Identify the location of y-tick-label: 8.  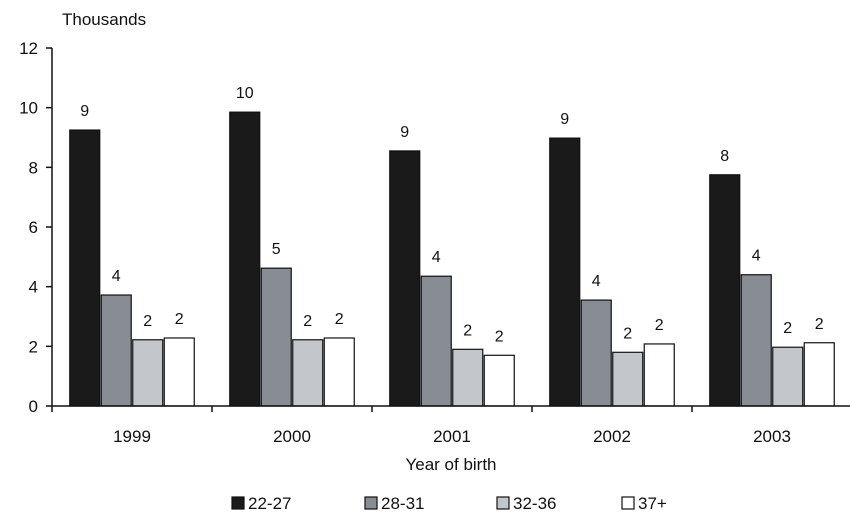
(33, 167).